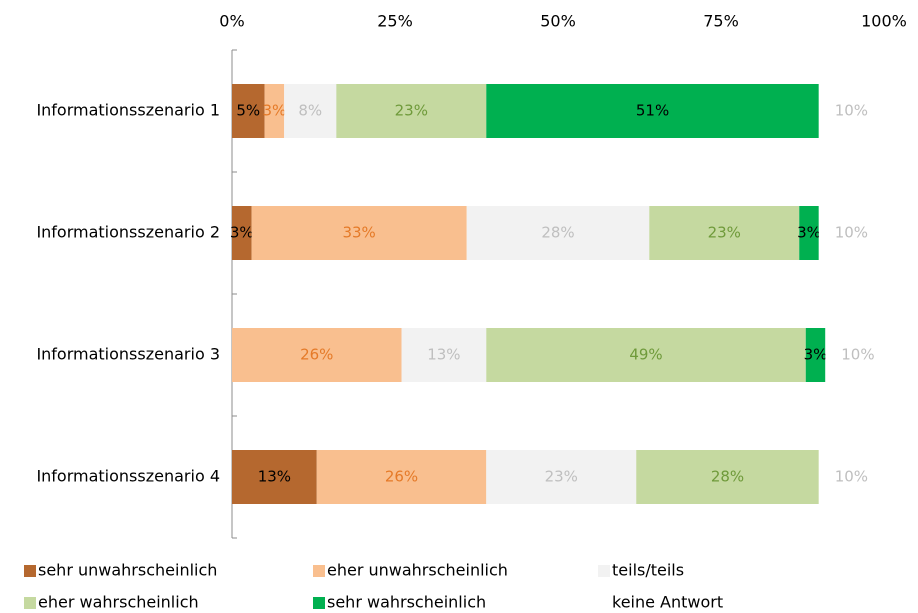 The height and width of the screenshot is (613, 918). Describe the element at coordinates (667, 602) in the screenshot. I see `legend-label: keine Antwort` at that location.